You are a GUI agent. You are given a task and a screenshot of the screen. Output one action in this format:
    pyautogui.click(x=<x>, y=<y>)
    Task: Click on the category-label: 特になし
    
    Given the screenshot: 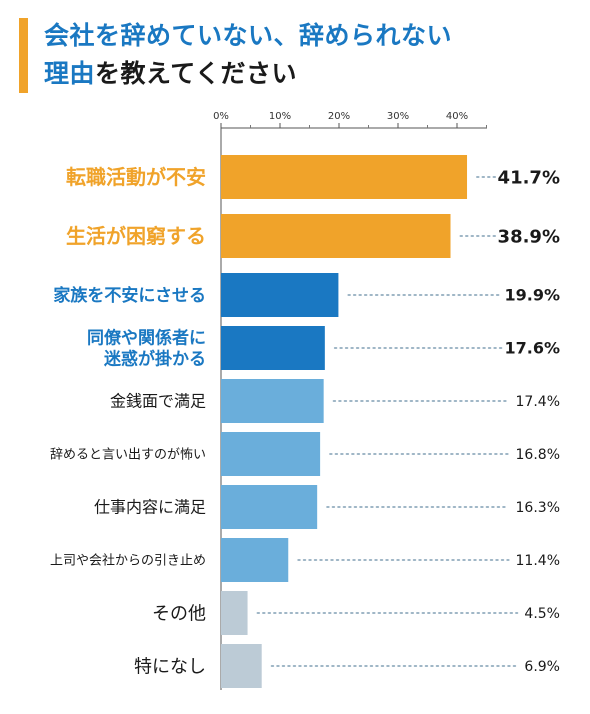 What is the action you would take?
    pyautogui.click(x=170, y=666)
    